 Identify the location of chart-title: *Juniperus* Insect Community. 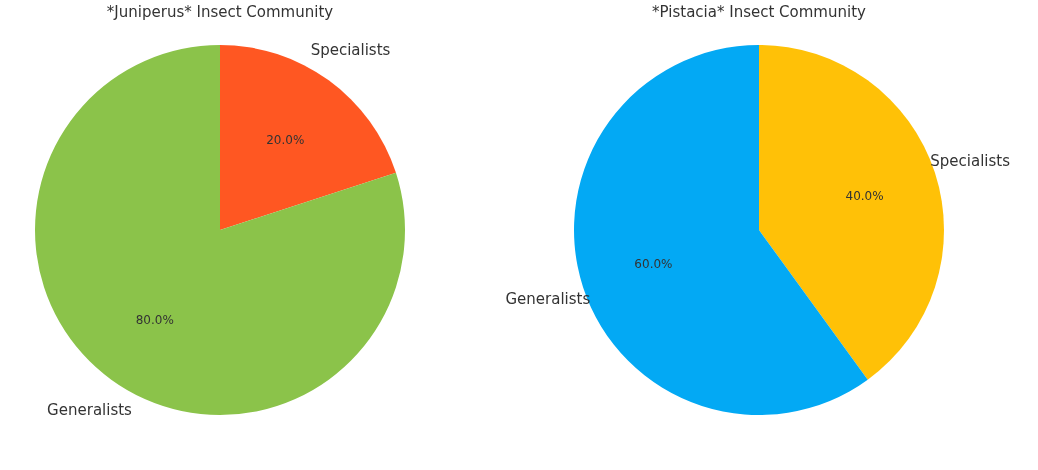
(220, 12).